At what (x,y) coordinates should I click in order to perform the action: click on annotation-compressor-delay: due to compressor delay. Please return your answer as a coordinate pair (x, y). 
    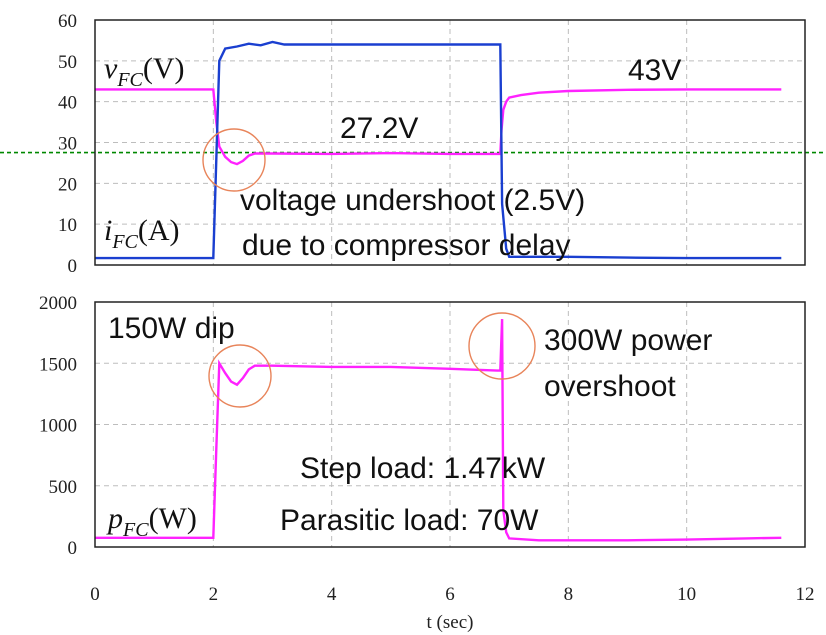
    Looking at the image, I should click on (406, 245).